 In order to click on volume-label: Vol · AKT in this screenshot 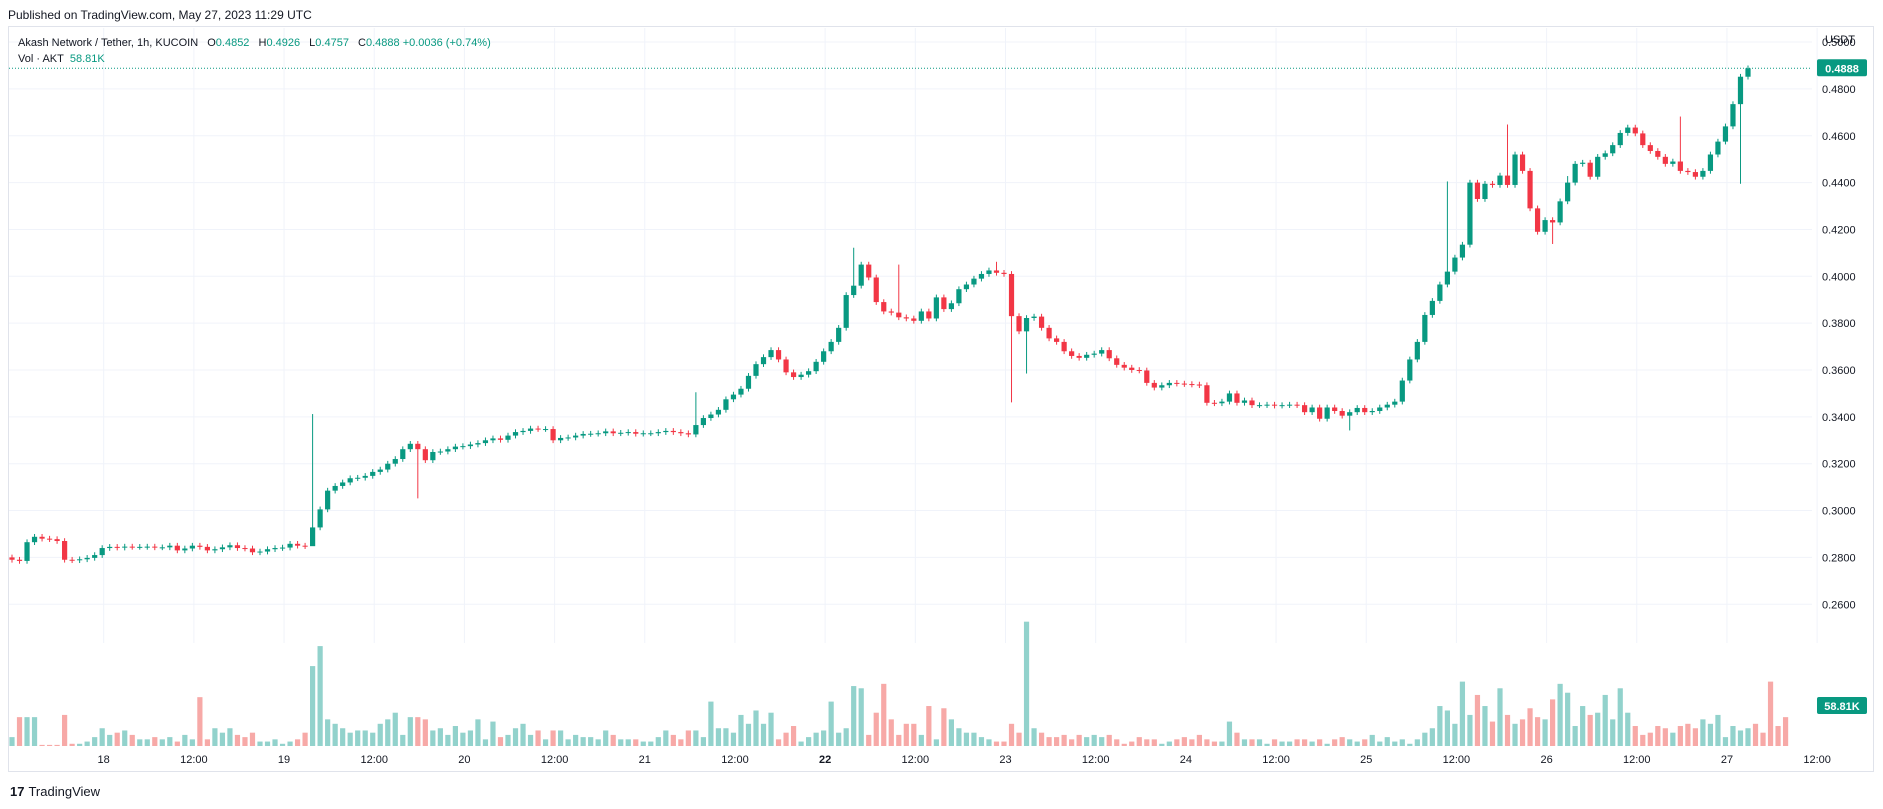, I will do `click(41, 59)`.